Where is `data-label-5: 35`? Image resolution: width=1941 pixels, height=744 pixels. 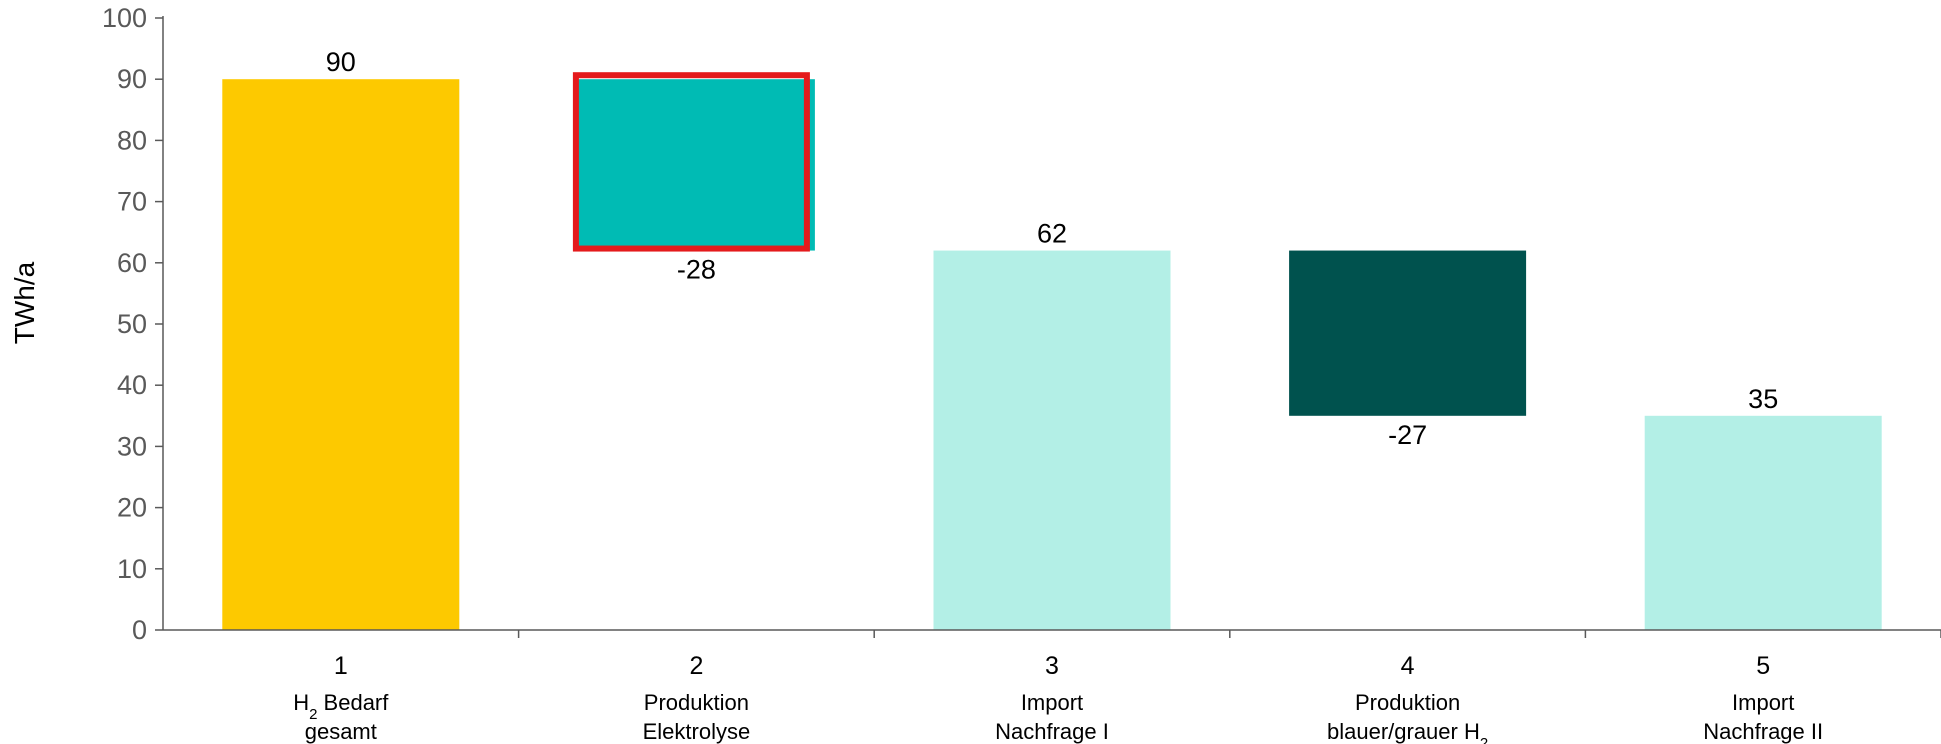 data-label-5: 35 is located at coordinates (1763, 399).